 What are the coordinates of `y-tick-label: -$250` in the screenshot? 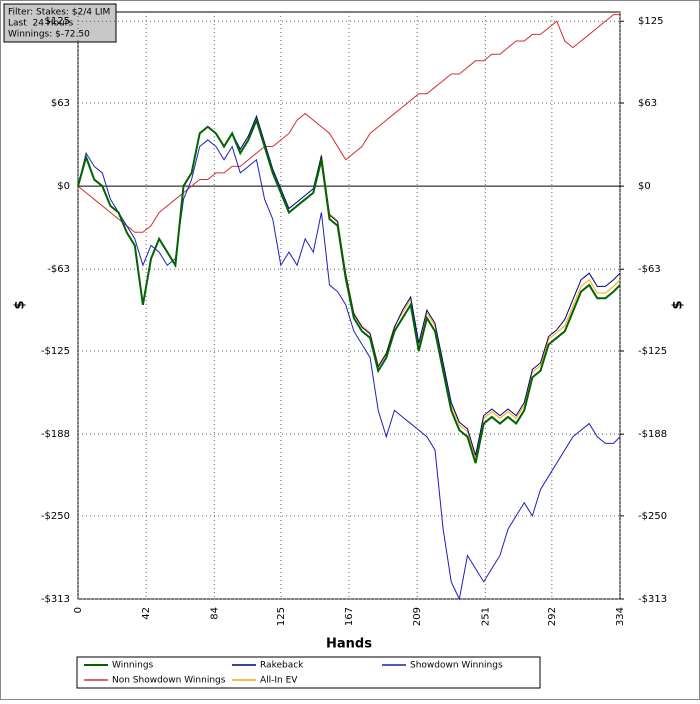 It's located at (55, 516).